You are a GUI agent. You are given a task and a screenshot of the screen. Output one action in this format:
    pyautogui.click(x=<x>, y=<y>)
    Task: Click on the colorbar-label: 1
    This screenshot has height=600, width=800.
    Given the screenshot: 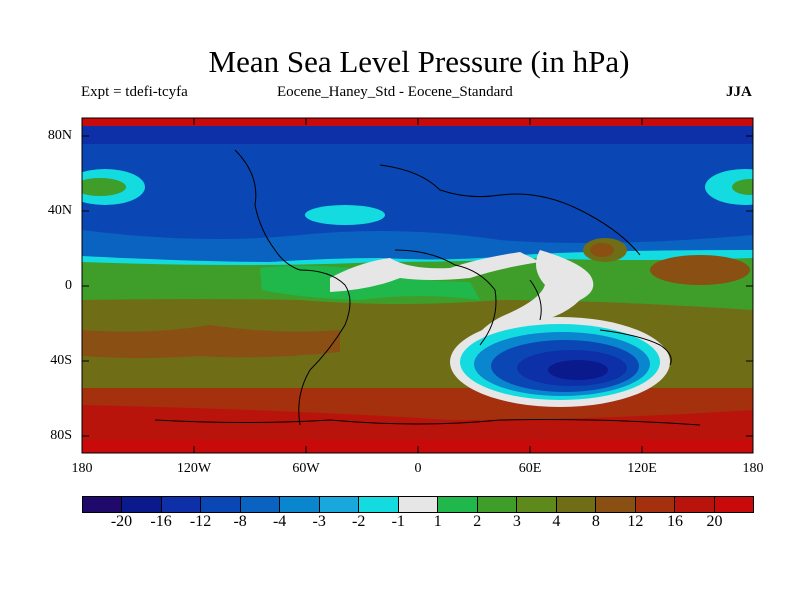 What is the action you would take?
    pyautogui.click(x=437, y=521)
    